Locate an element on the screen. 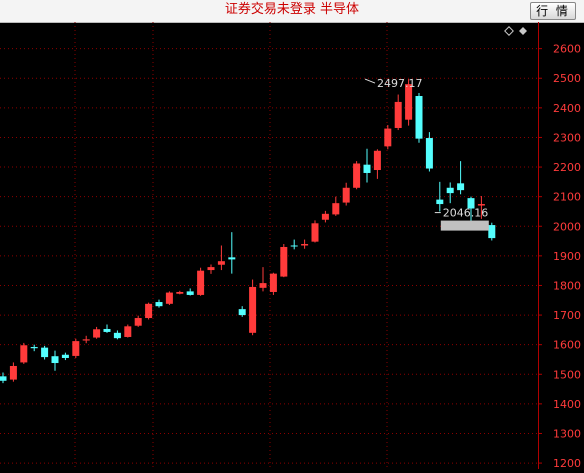 The width and height of the screenshot is (584, 473). diamond-fill-icon is located at coordinates (523, 31).